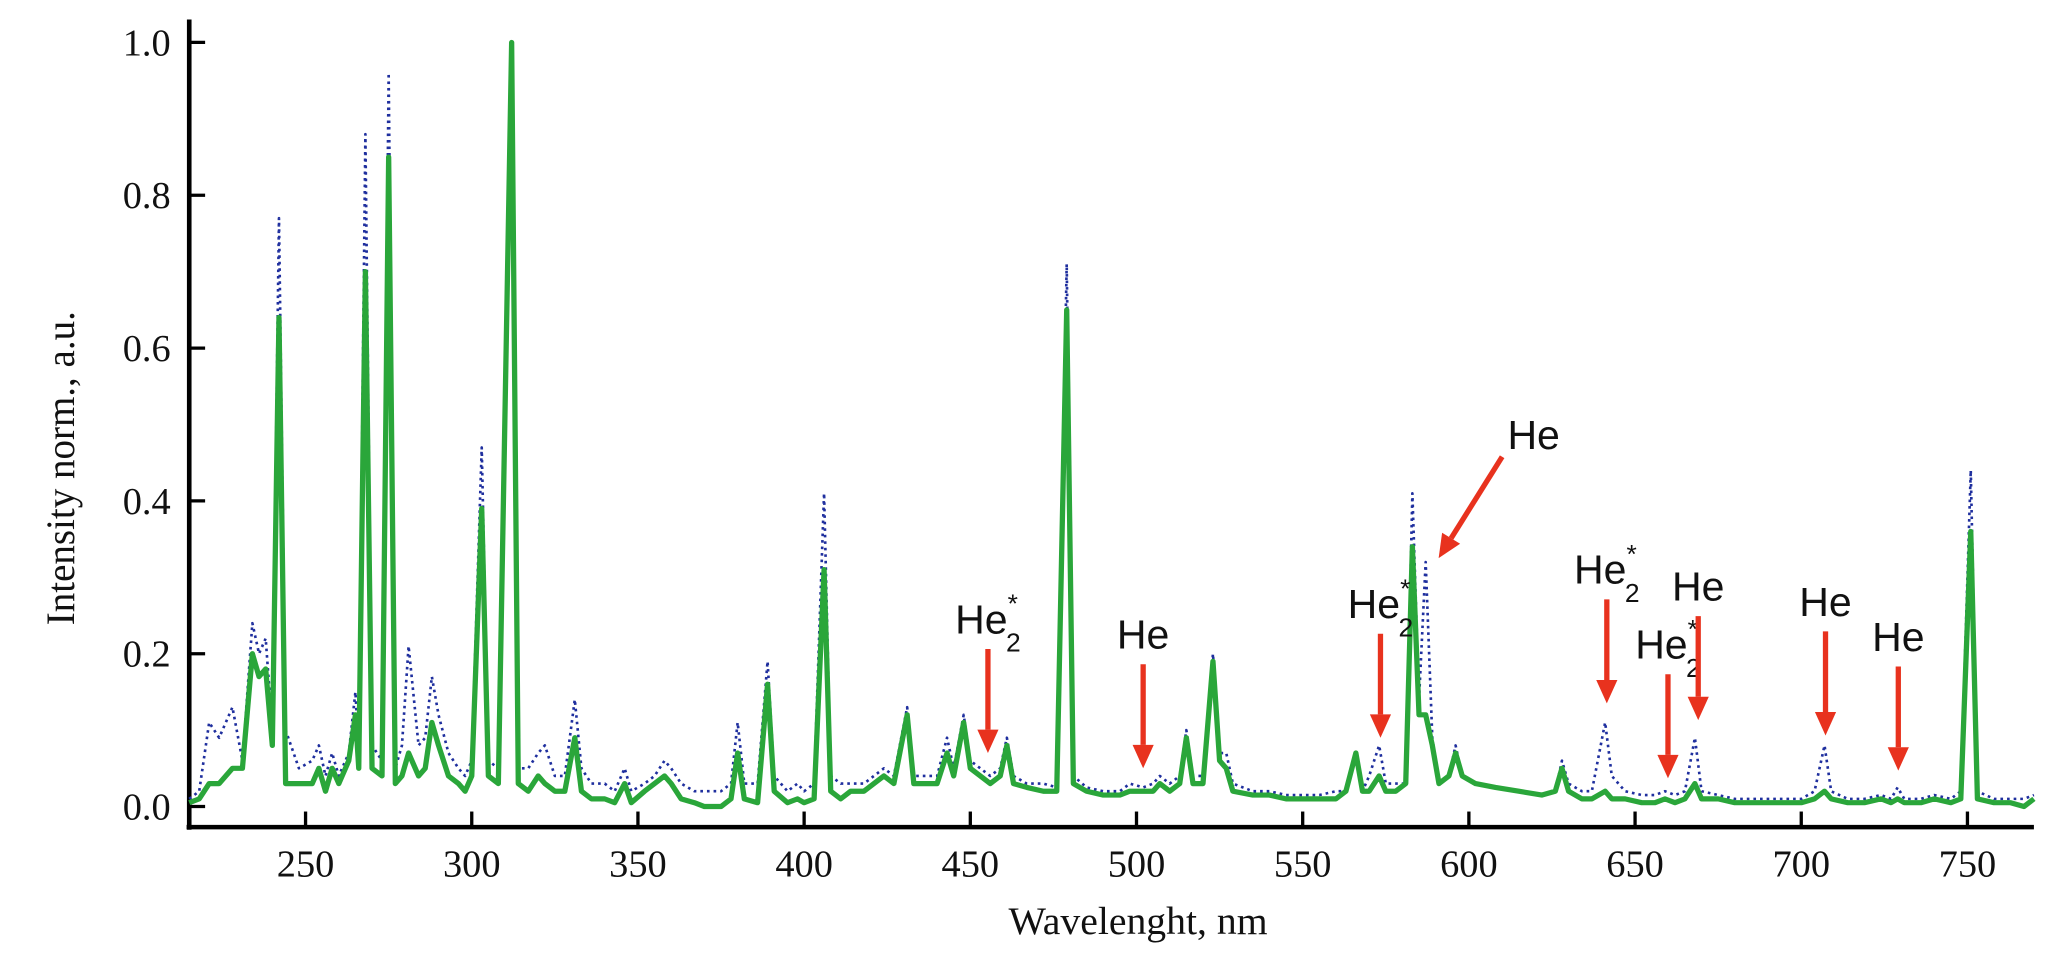 This screenshot has height=965, width=2067. I want to click on y-tick-label: 0.2, so click(147, 655).